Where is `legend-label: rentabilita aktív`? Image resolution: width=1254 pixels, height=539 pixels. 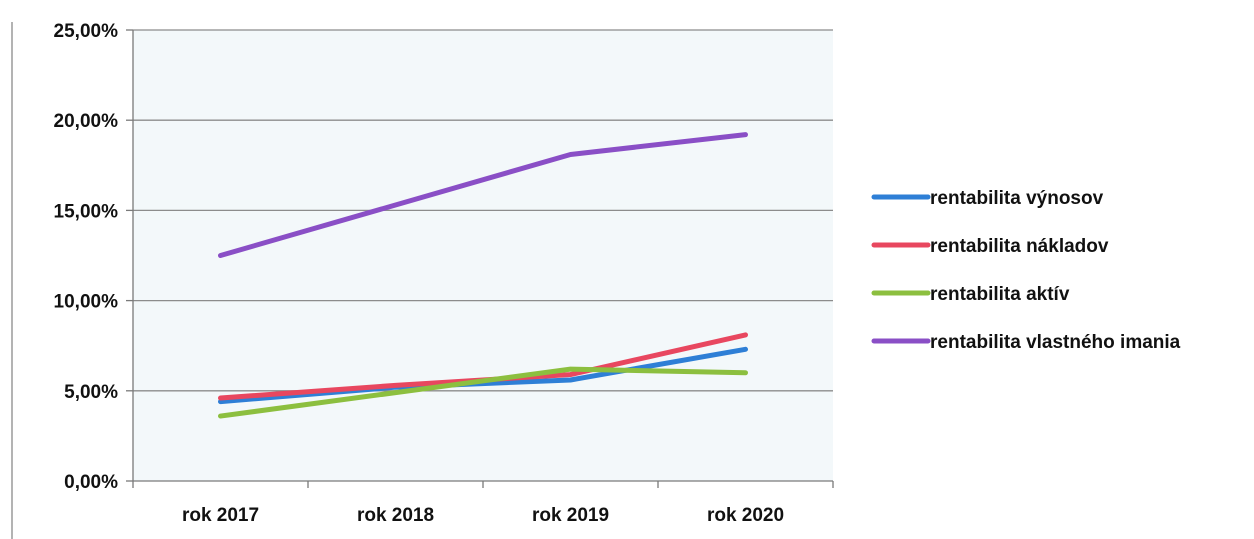 legend-label: rentabilita aktív is located at coordinates (1000, 294).